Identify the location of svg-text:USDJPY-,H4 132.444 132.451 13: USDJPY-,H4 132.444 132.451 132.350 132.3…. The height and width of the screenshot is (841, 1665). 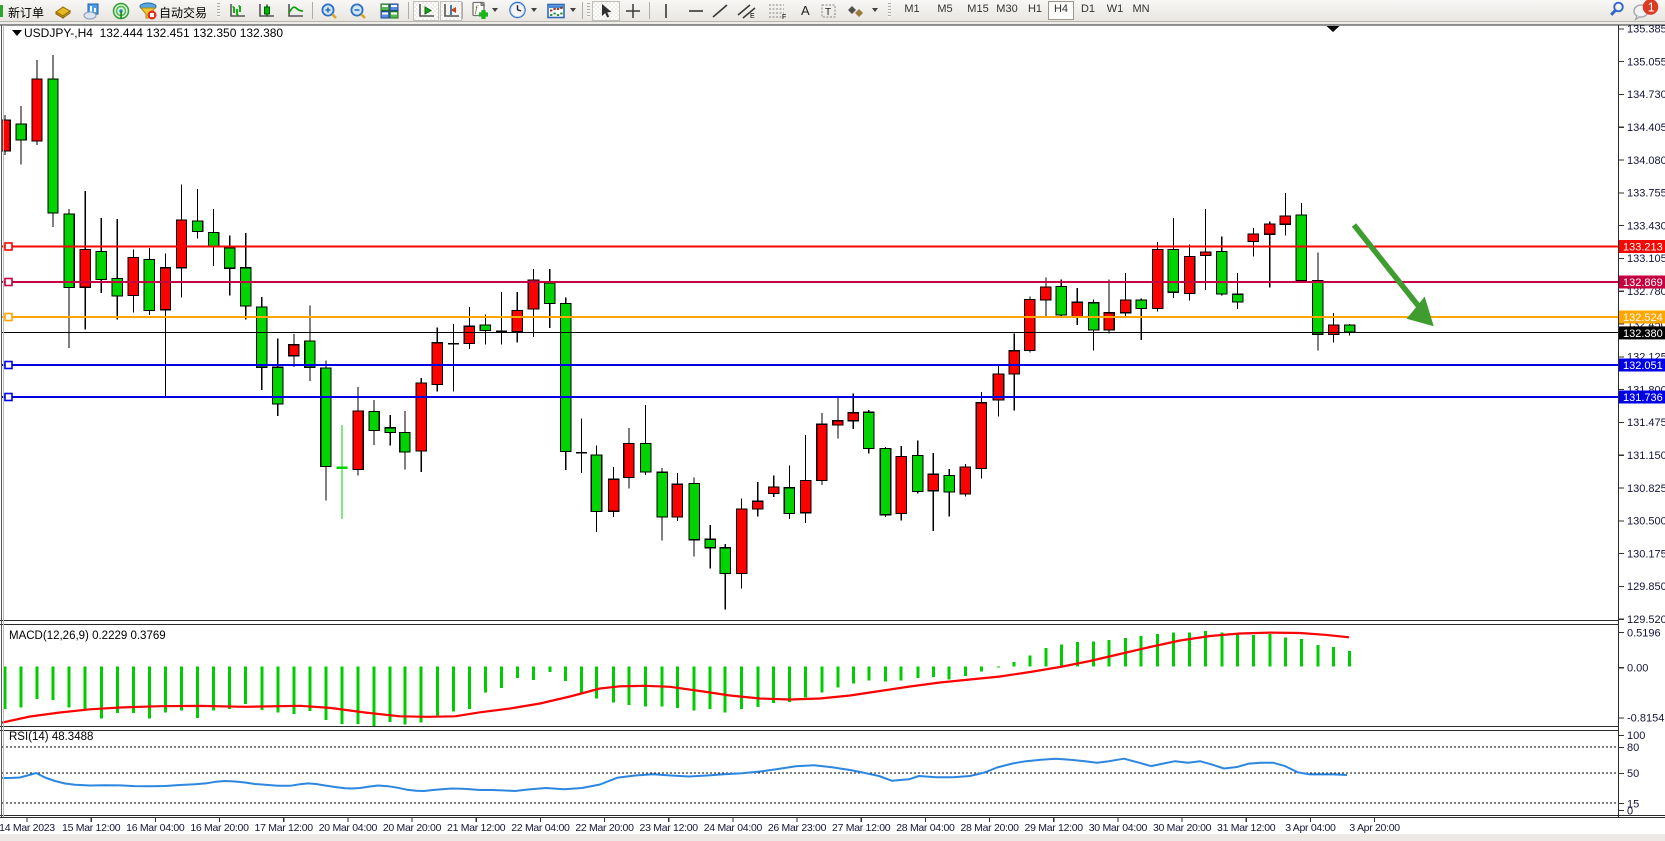
(153, 33).